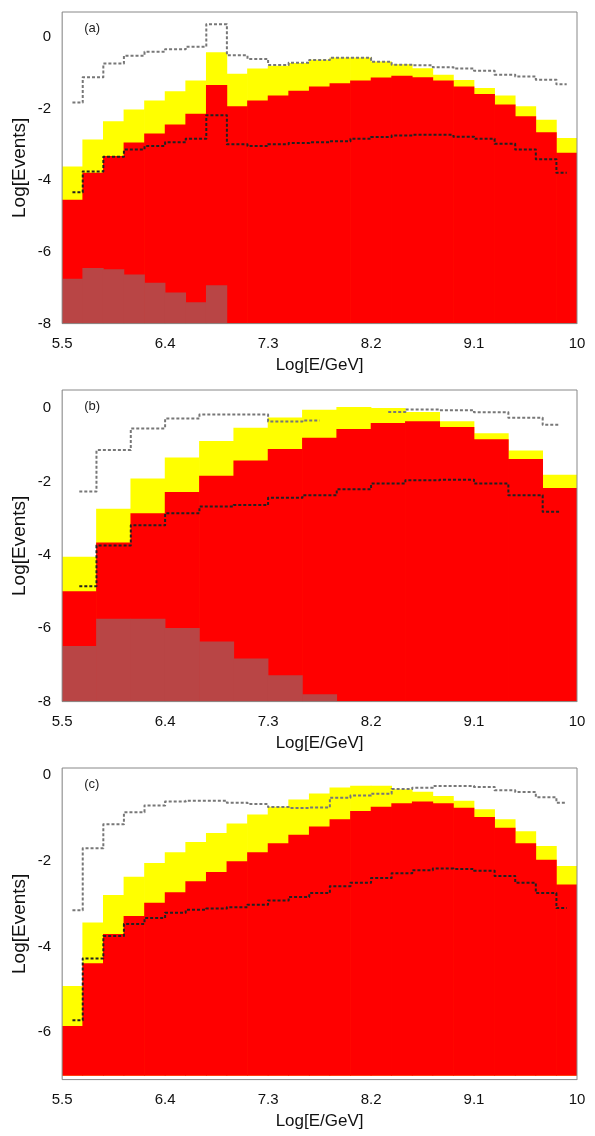 Image resolution: width=595 pixels, height=1136 pixels. What do you see at coordinates (92, 28) in the screenshot?
I see `annotation: (a)` at bounding box center [92, 28].